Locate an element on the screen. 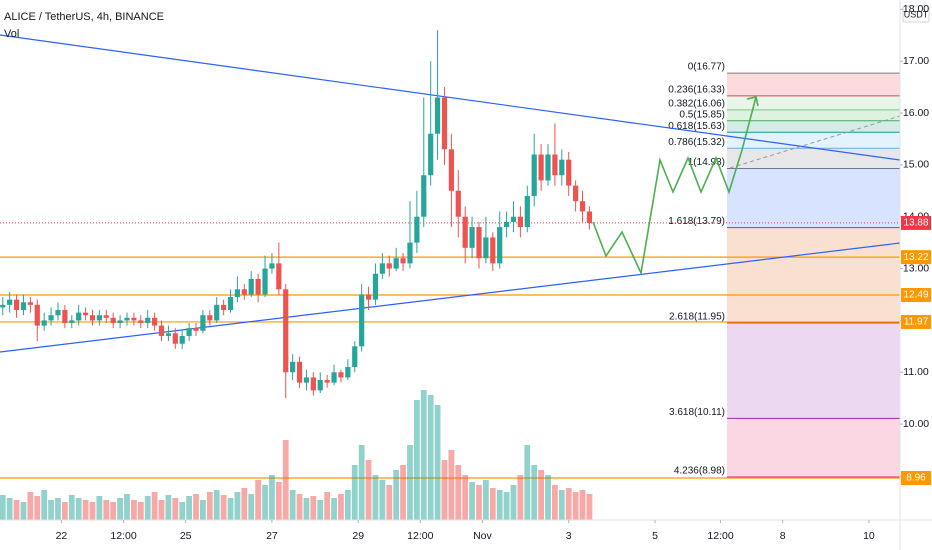  x-tick-label: 3 is located at coordinates (569, 536).